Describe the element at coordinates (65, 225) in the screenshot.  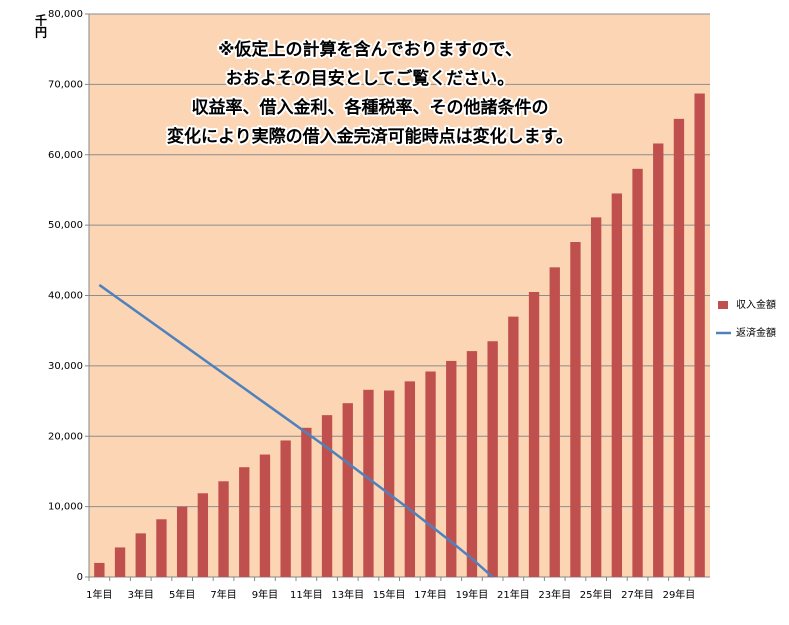
I see `y-tick-label: 50,000` at that location.